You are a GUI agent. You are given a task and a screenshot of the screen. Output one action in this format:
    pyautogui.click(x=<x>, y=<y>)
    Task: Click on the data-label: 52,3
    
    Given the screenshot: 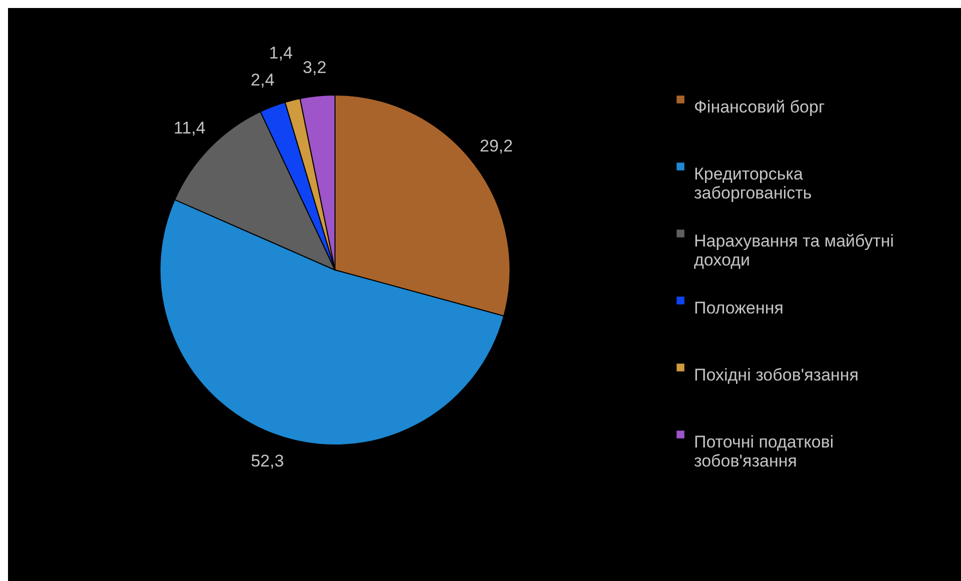 What is the action you would take?
    pyautogui.click(x=267, y=460)
    